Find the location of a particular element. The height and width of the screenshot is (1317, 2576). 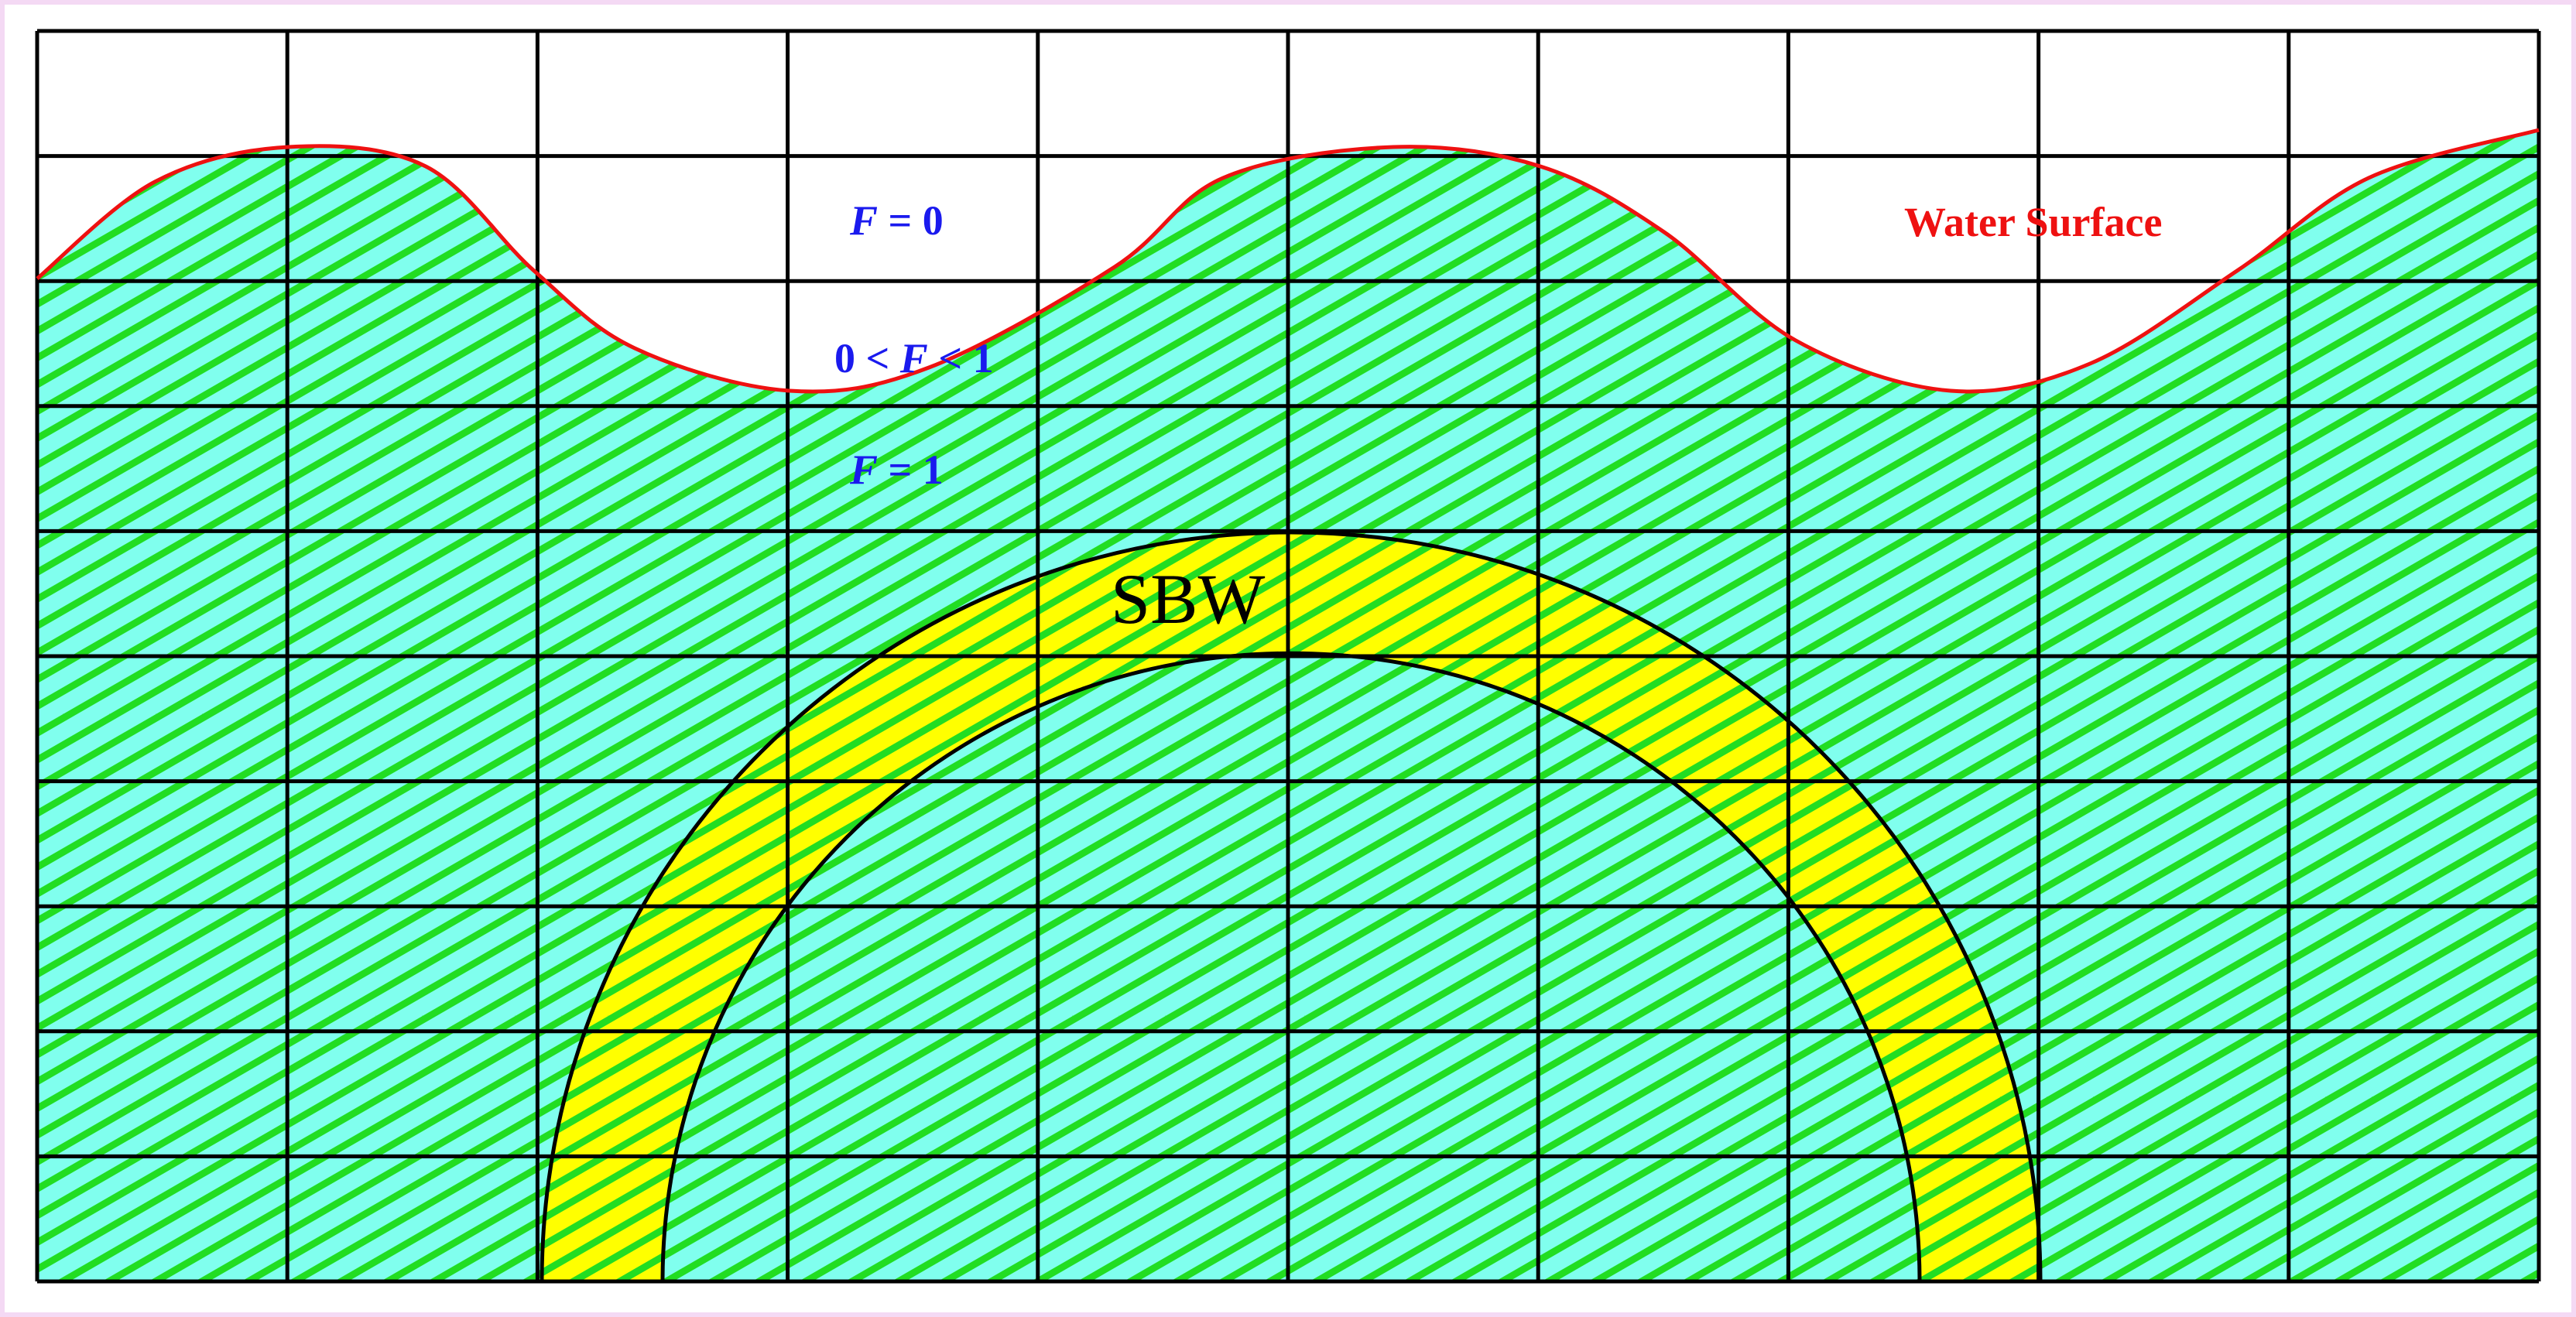

label-f-between: 0 < F < 1 is located at coordinates (914, 358).